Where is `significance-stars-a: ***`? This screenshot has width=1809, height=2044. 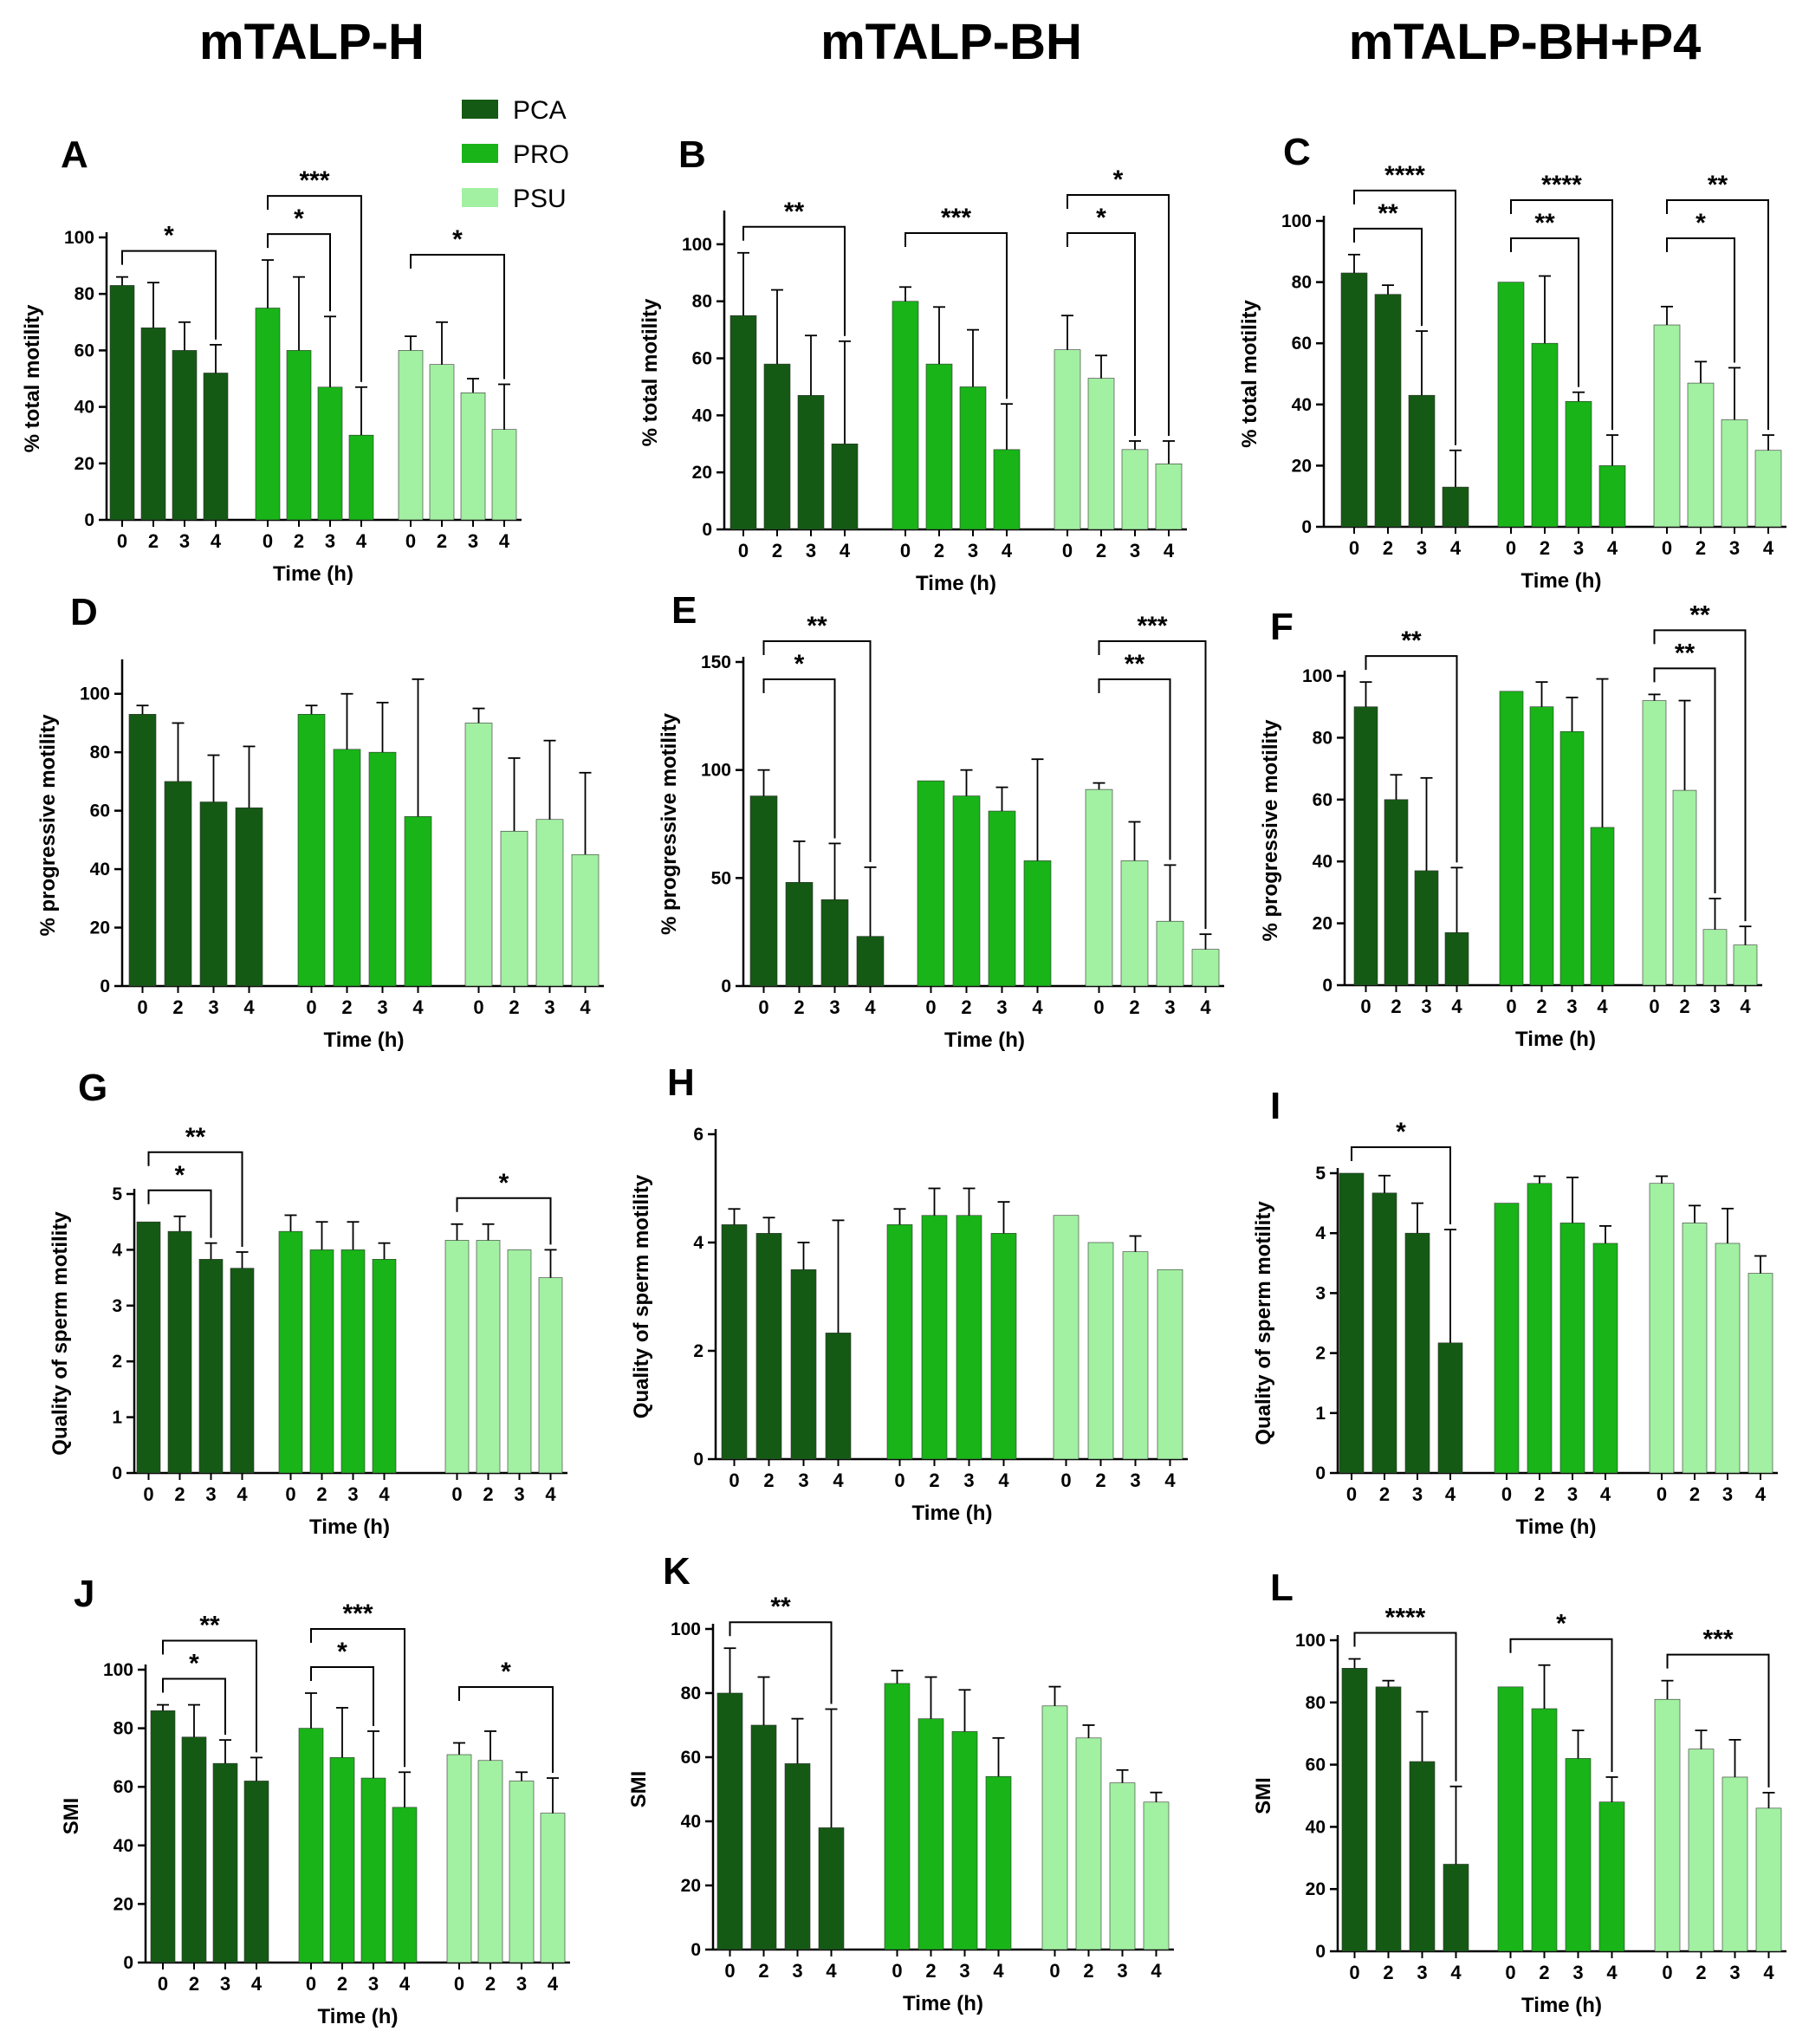
significance-stars-a: *** is located at coordinates (314, 181).